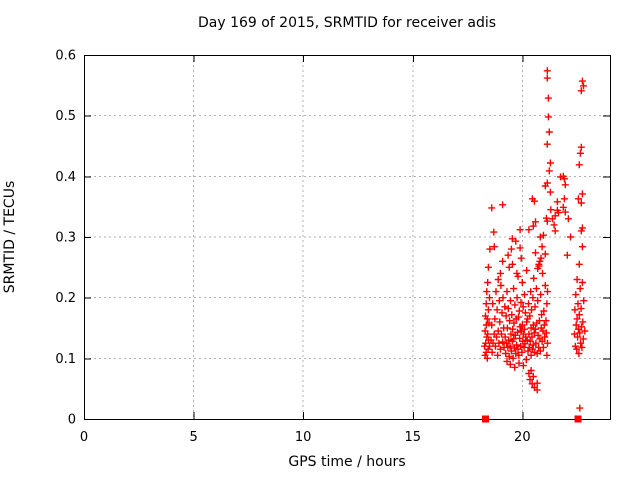  Describe the element at coordinates (303, 437) in the screenshot. I see `x-tick-label: 10` at that location.